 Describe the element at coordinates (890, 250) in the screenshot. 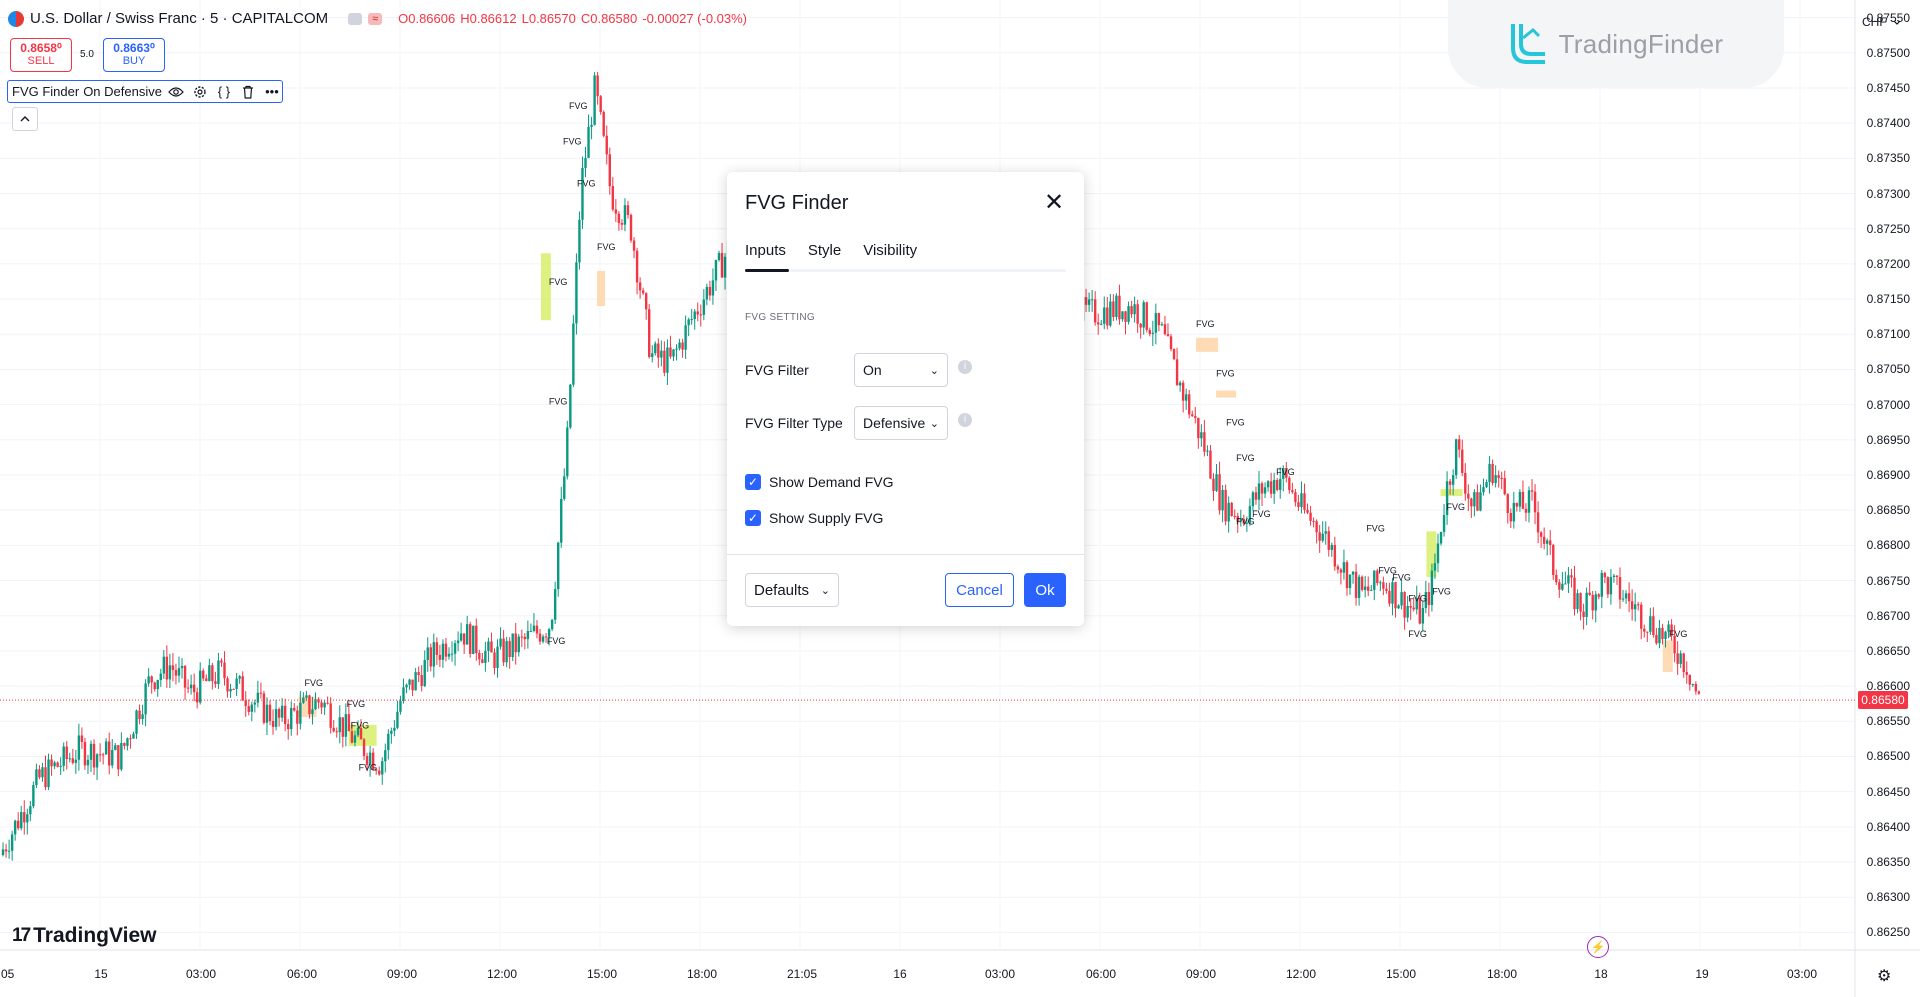

I see `tab-visibility: Visibility` at that location.